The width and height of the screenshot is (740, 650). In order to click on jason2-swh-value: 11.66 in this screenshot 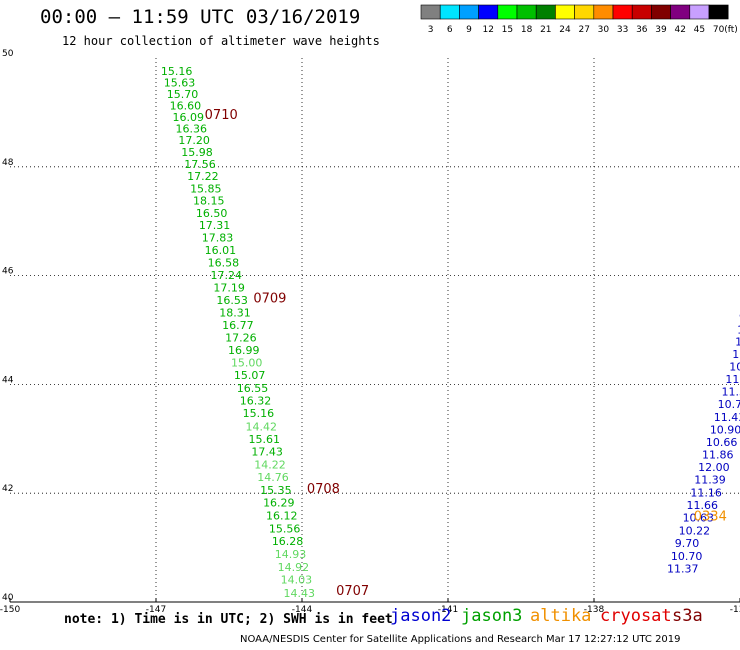, I will do `click(702, 505)`.